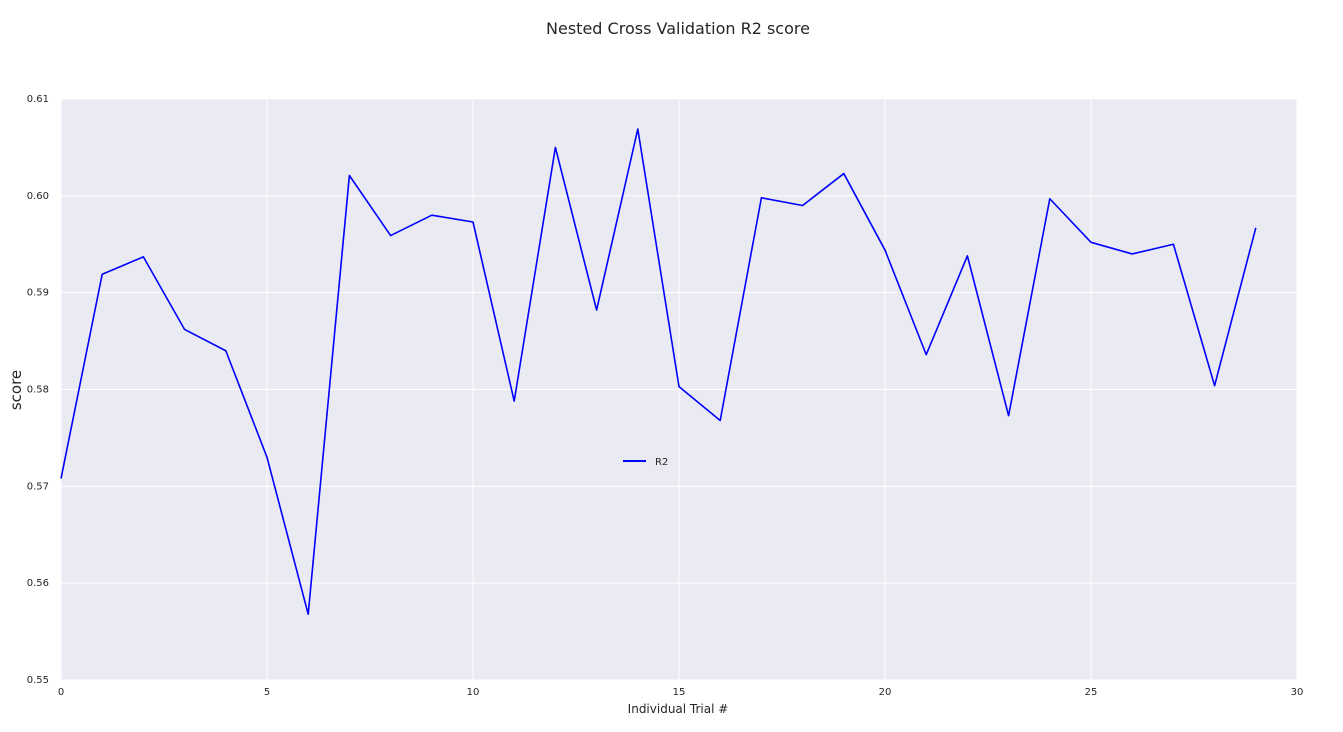 The height and width of the screenshot is (732, 1343). What do you see at coordinates (16, 390) in the screenshot?
I see `y-axis-label: score` at bounding box center [16, 390].